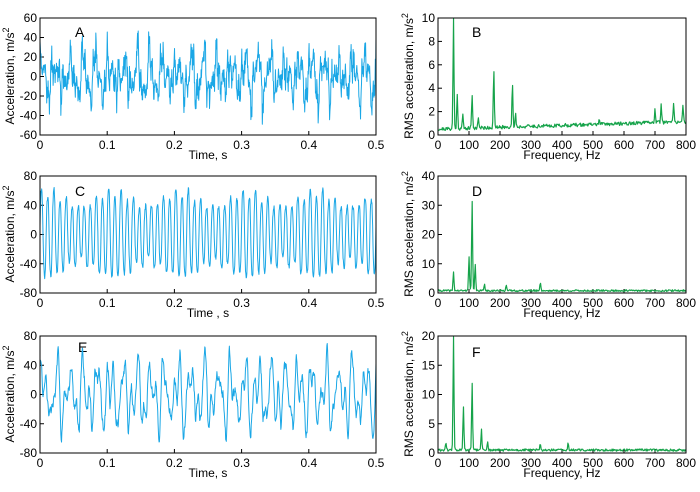  Describe the element at coordinates (174, 303) in the screenshot. I see `panel-c-xtick-label: 0.2` at that location.